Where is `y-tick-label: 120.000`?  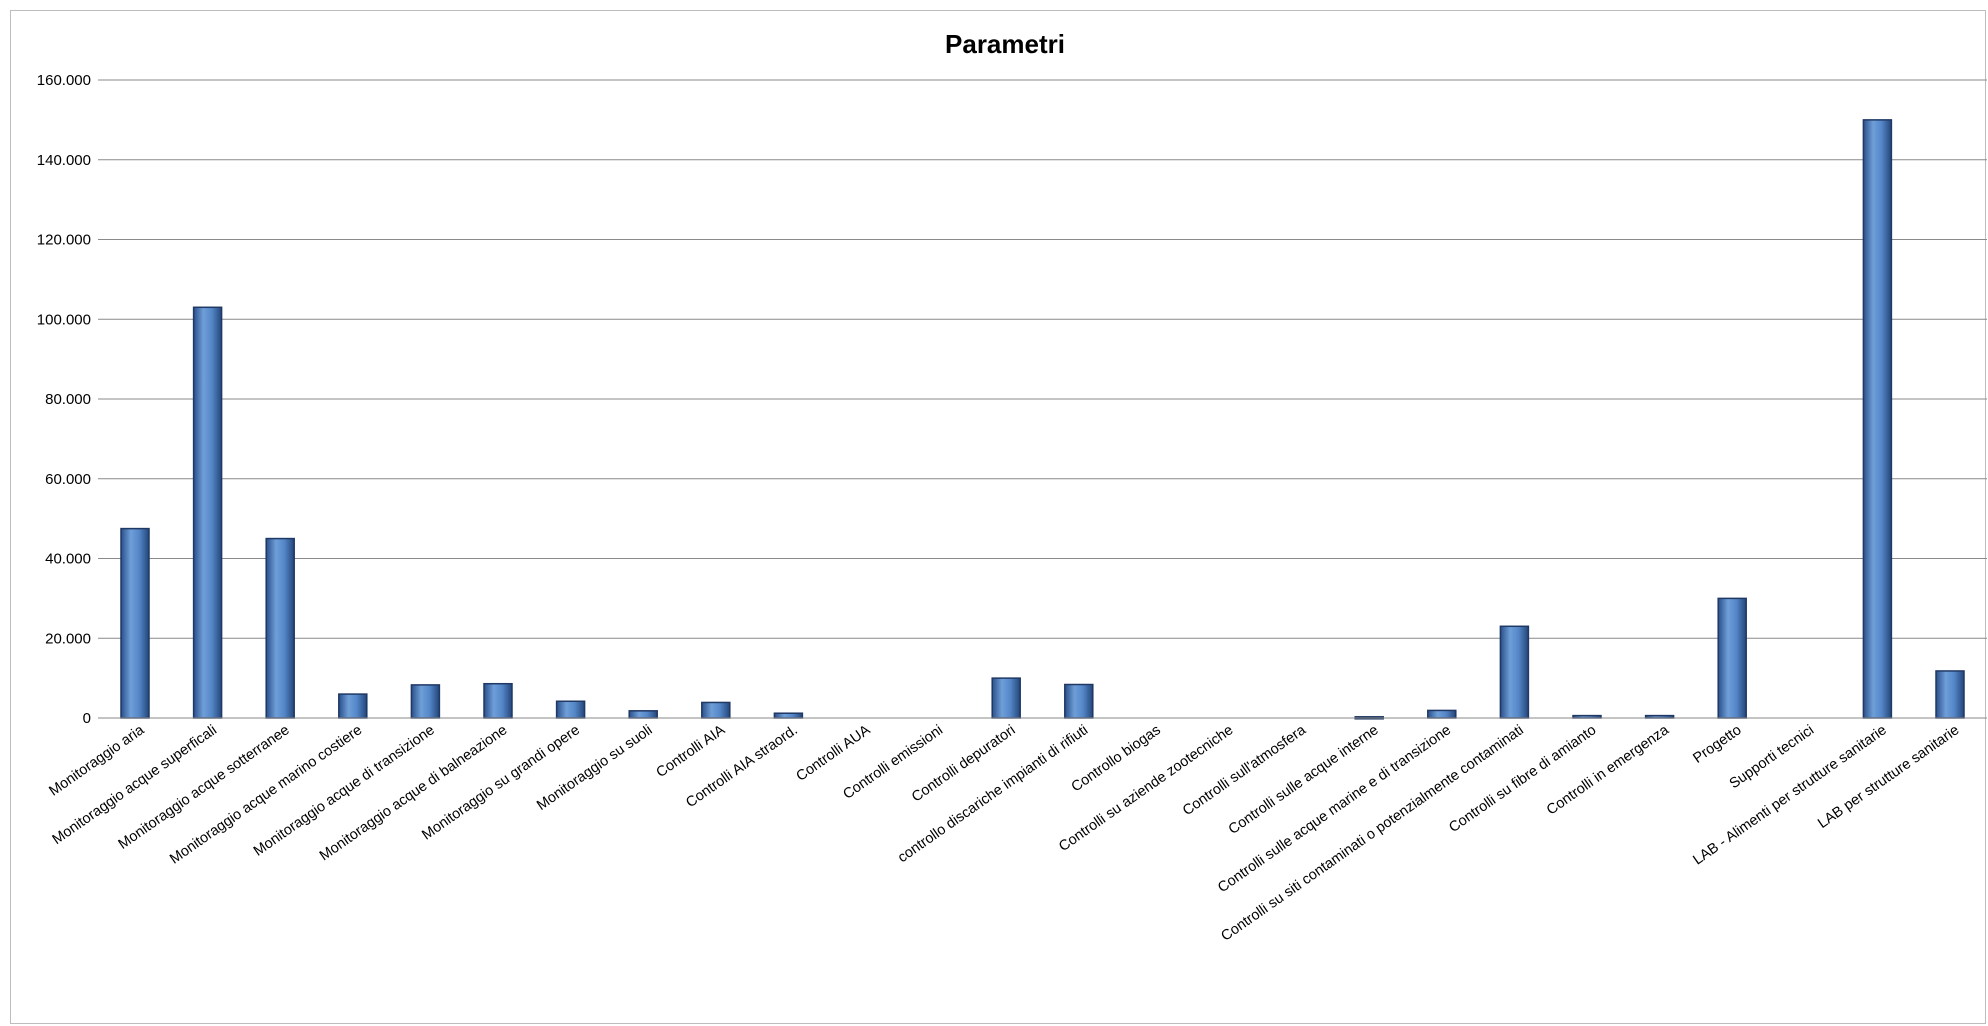 y-tick-label: 120.000 is located at coordinates (64, 240).